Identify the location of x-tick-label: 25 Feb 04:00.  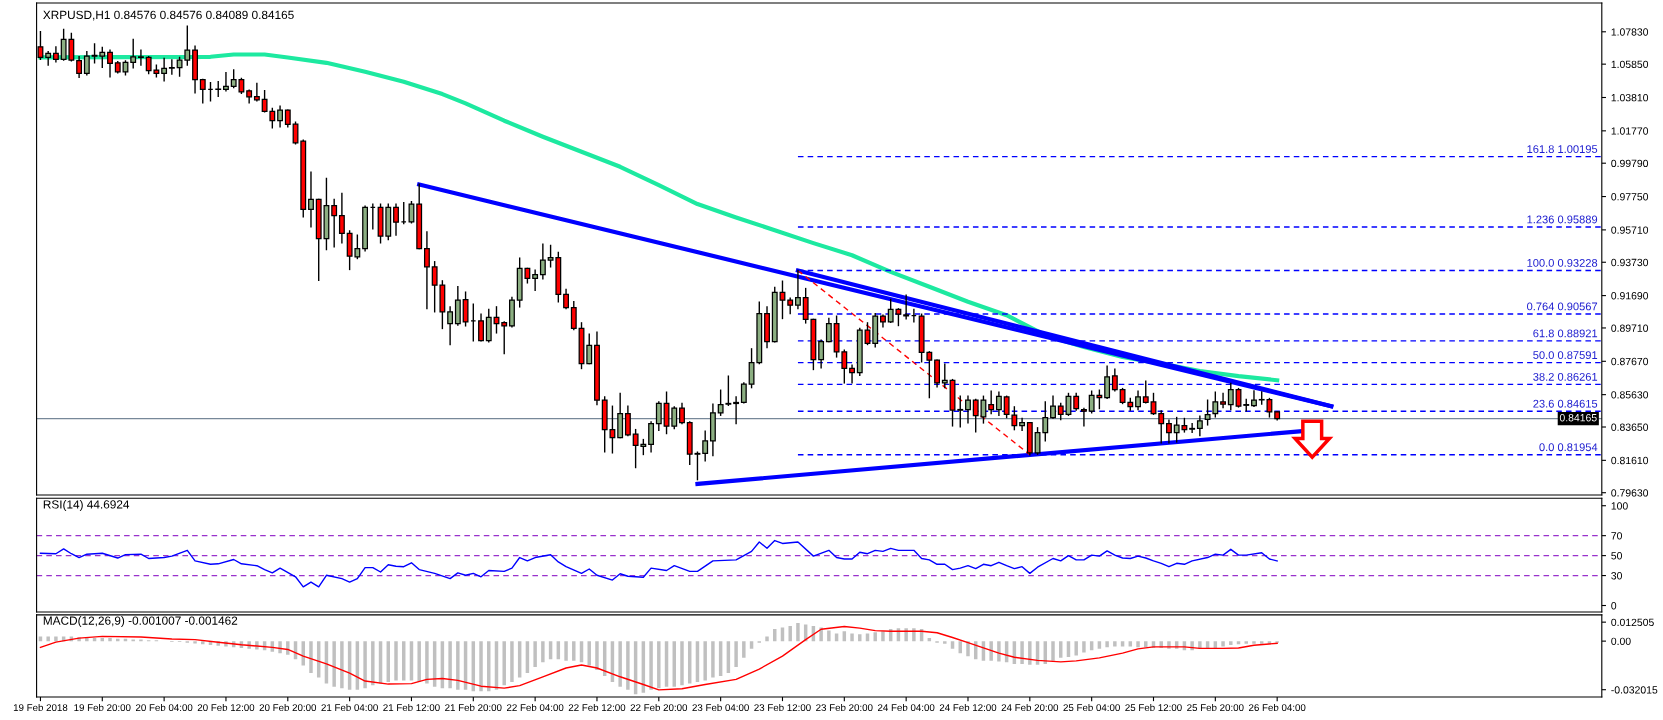
(1091, 707).